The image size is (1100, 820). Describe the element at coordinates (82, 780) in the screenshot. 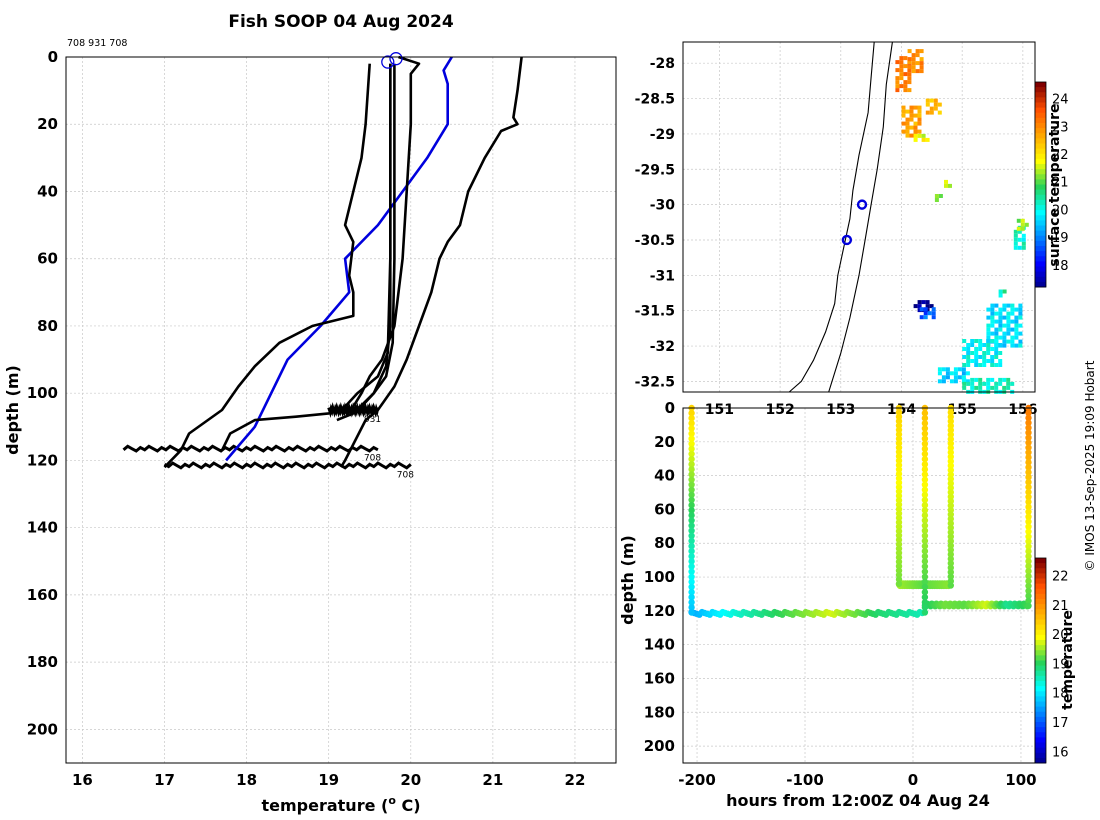

I see `profile-x-tick-label: 16` at that location.